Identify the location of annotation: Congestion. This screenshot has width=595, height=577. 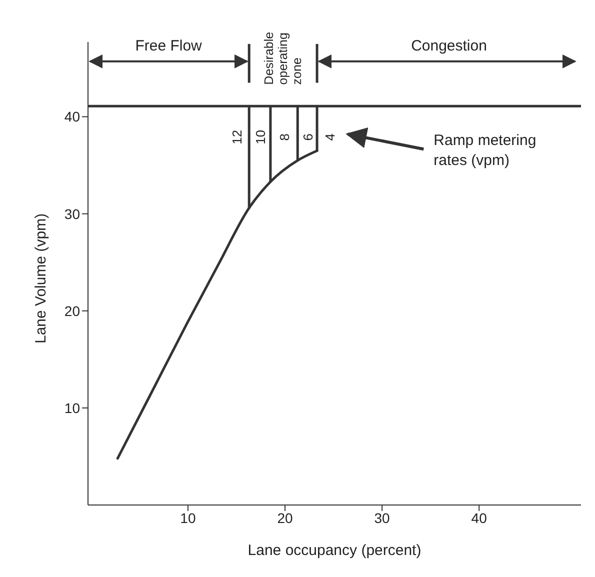
(449, 45).